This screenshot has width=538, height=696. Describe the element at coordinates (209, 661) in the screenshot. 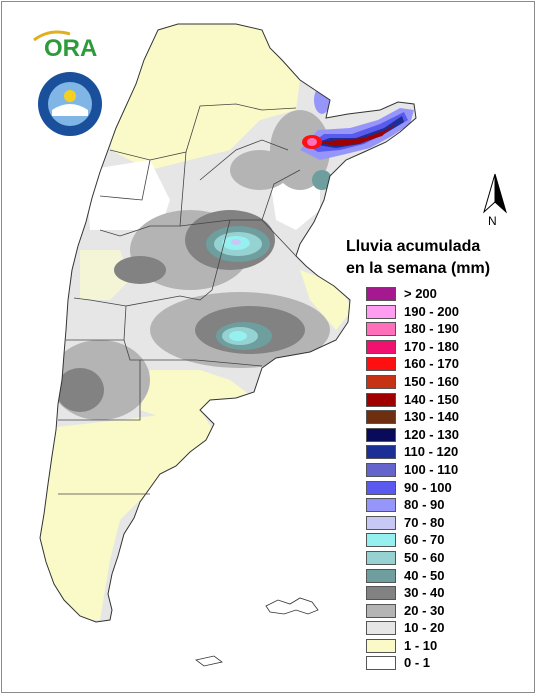

I see `tierra-del-fuego` at that location.